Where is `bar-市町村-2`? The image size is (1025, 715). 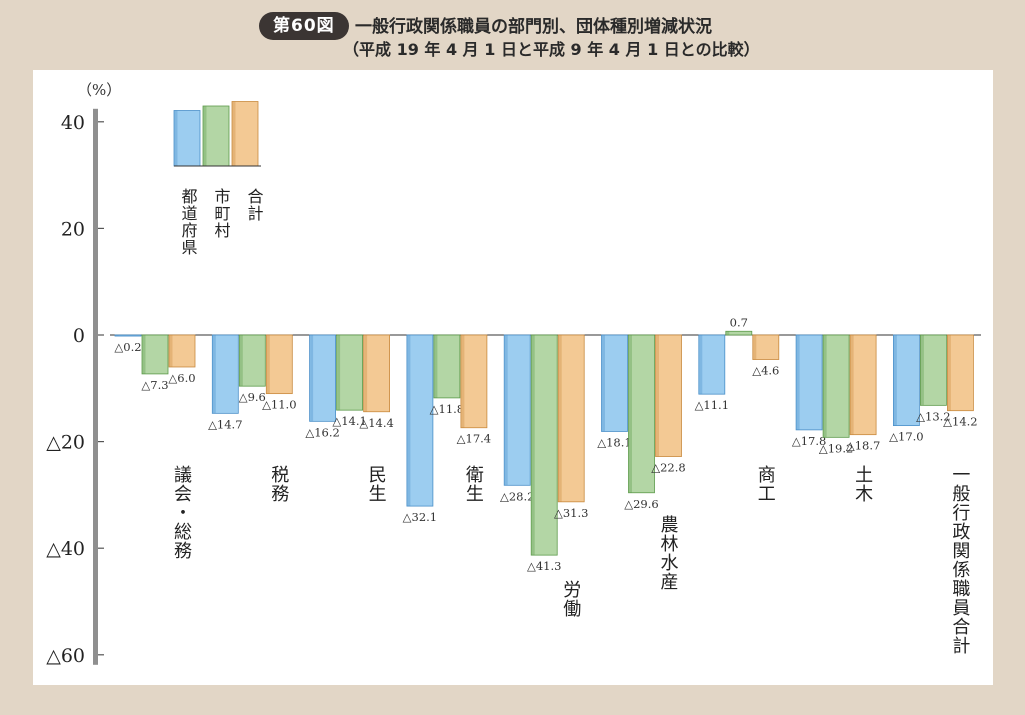 bar-市町村-2 is located at coordinates (350, 372).